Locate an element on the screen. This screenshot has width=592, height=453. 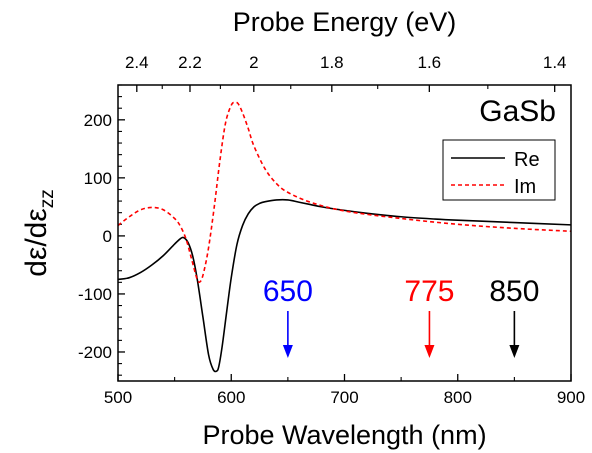
x-tick-label: 900 is located at coordinates (571, 397).